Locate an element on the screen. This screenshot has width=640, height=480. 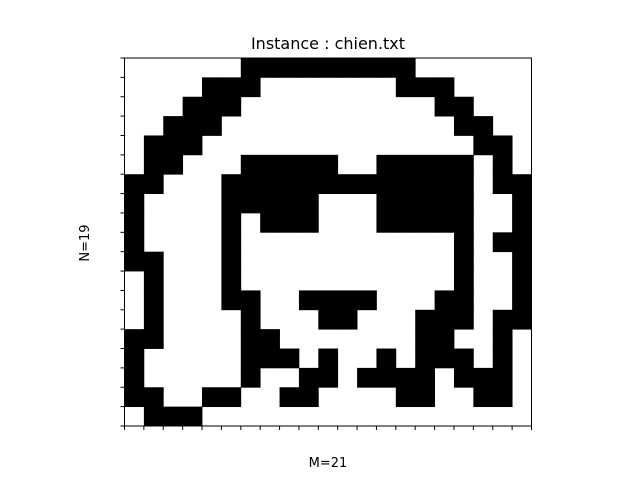
x-axis-label: M=21 is located at coordinates (328, 463).